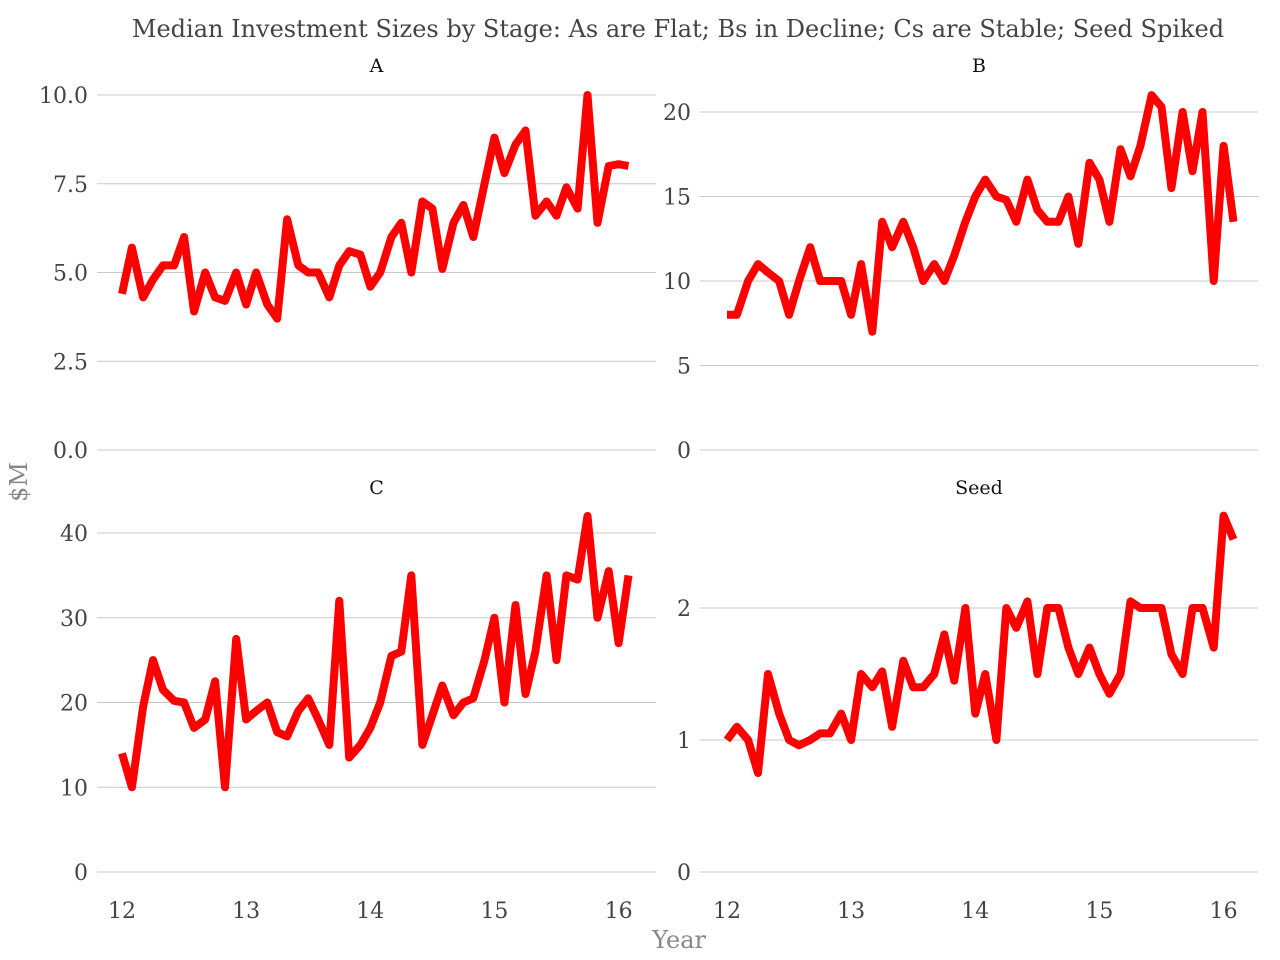  I want to click on x-axis-title: Year, so click(678, 940).